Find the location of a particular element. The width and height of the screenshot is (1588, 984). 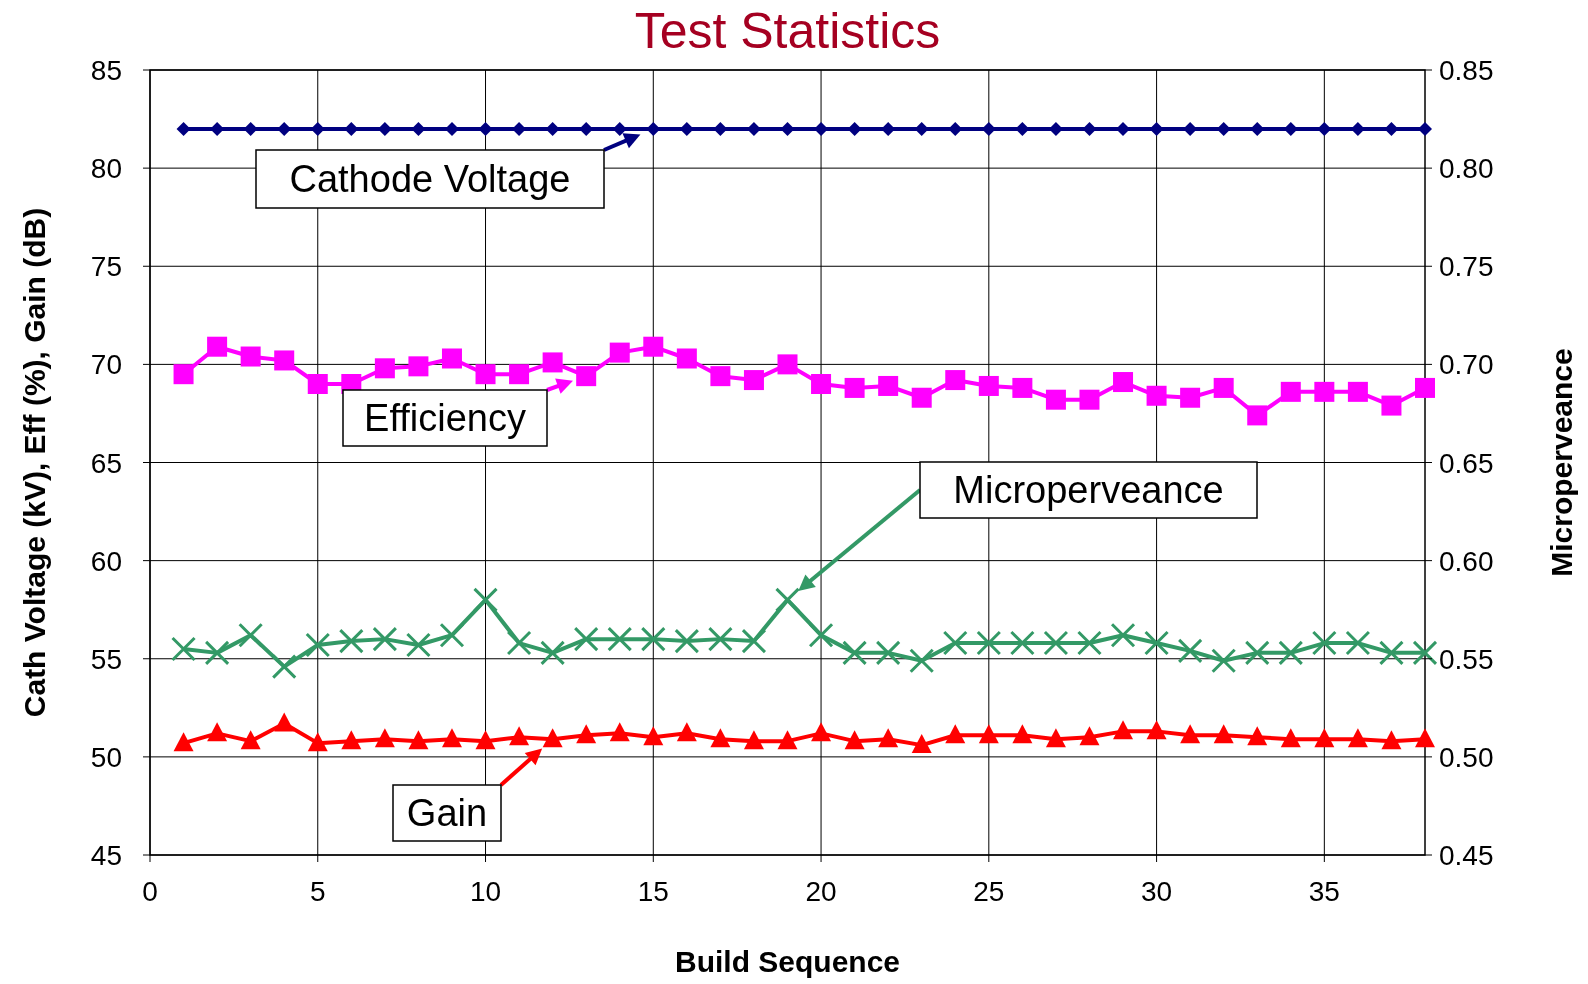

x-tick-label: 0 is located at coordinates (150, 891).